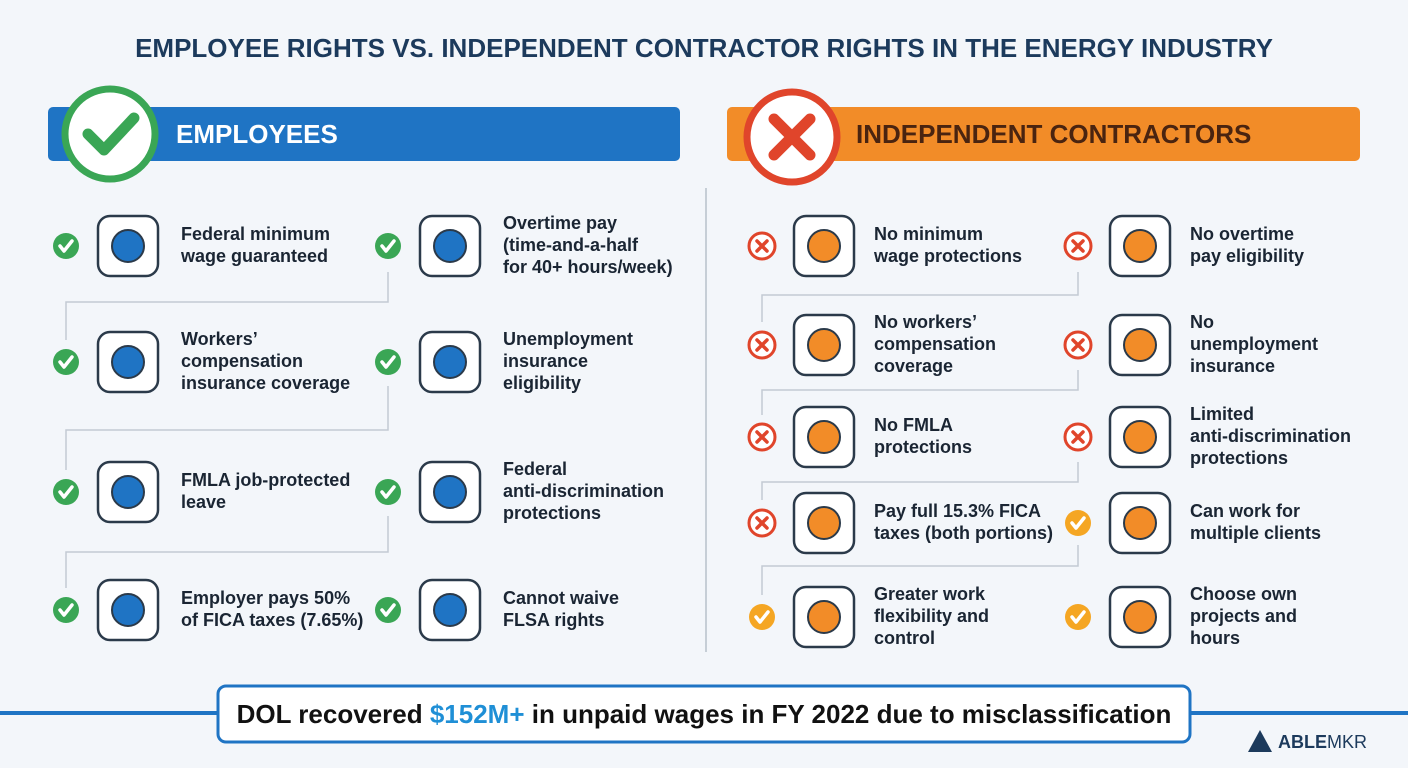 The width and height of the screenshot is (1408, 768). What do you see at coordinates (1245, 511) in the screenshot?
I see `item-text: Can work for` at bounding box center [1245, 511].